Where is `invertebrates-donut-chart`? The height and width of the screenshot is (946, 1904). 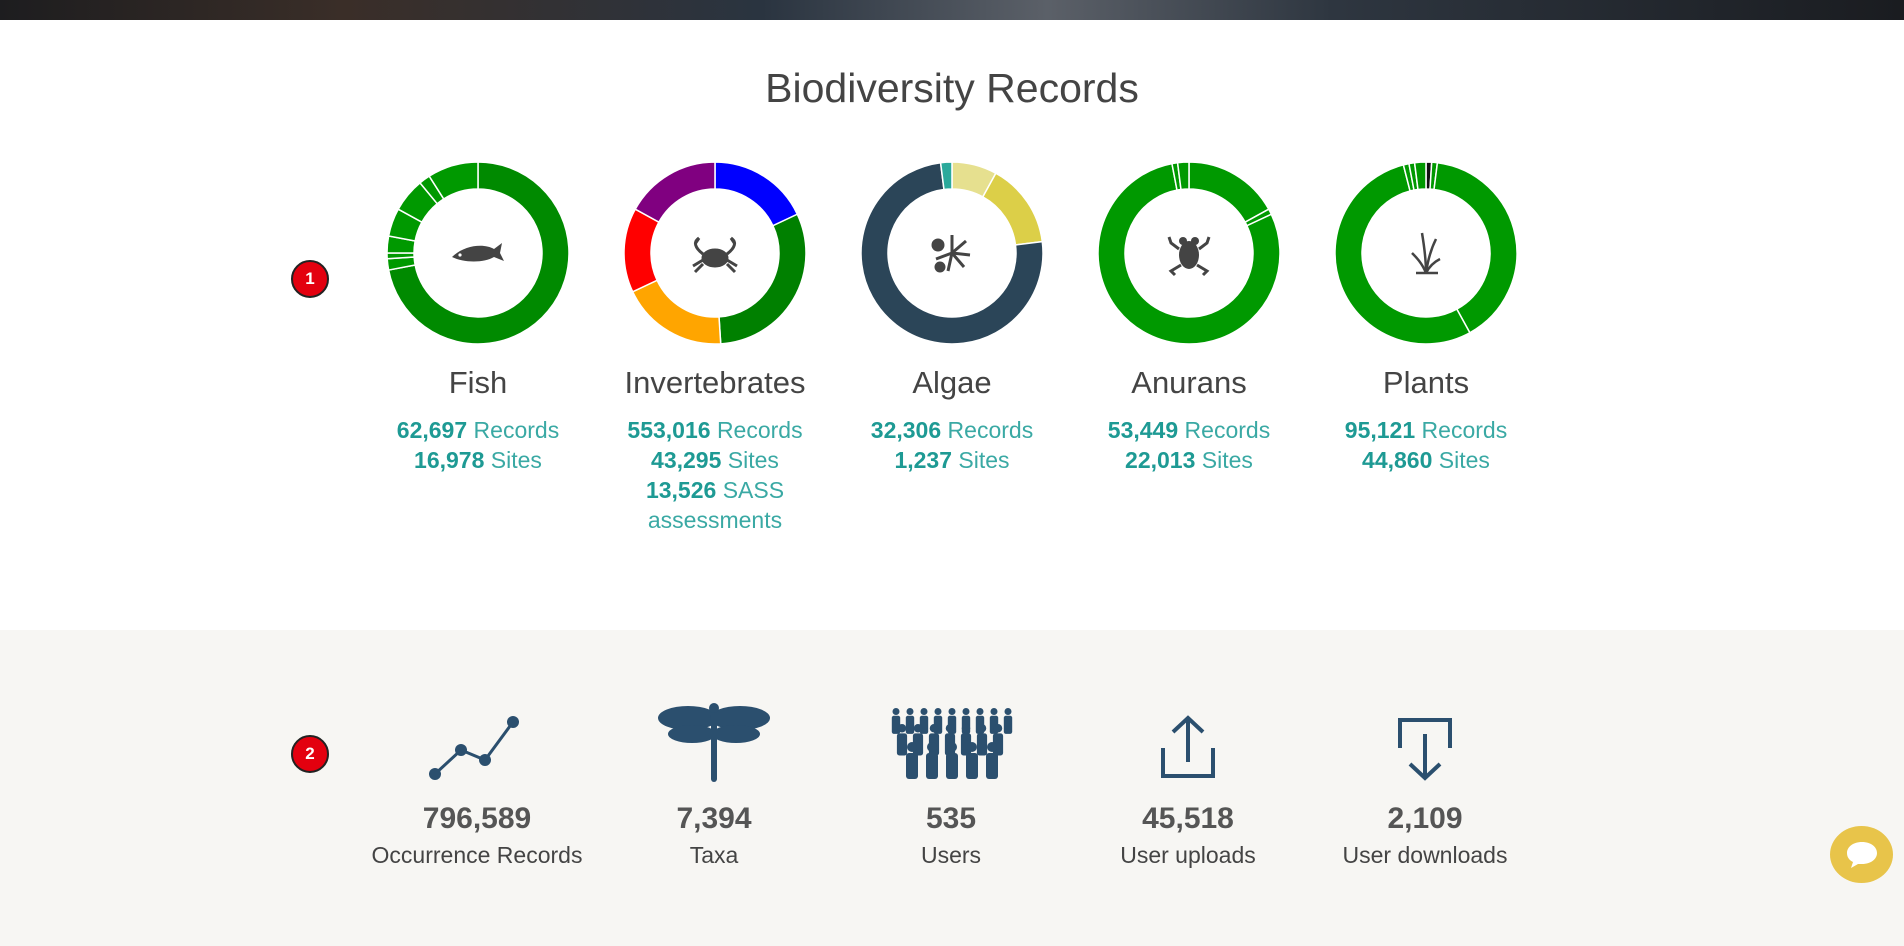
invertebrates-donut-chart is located at coordinates (715, 253).